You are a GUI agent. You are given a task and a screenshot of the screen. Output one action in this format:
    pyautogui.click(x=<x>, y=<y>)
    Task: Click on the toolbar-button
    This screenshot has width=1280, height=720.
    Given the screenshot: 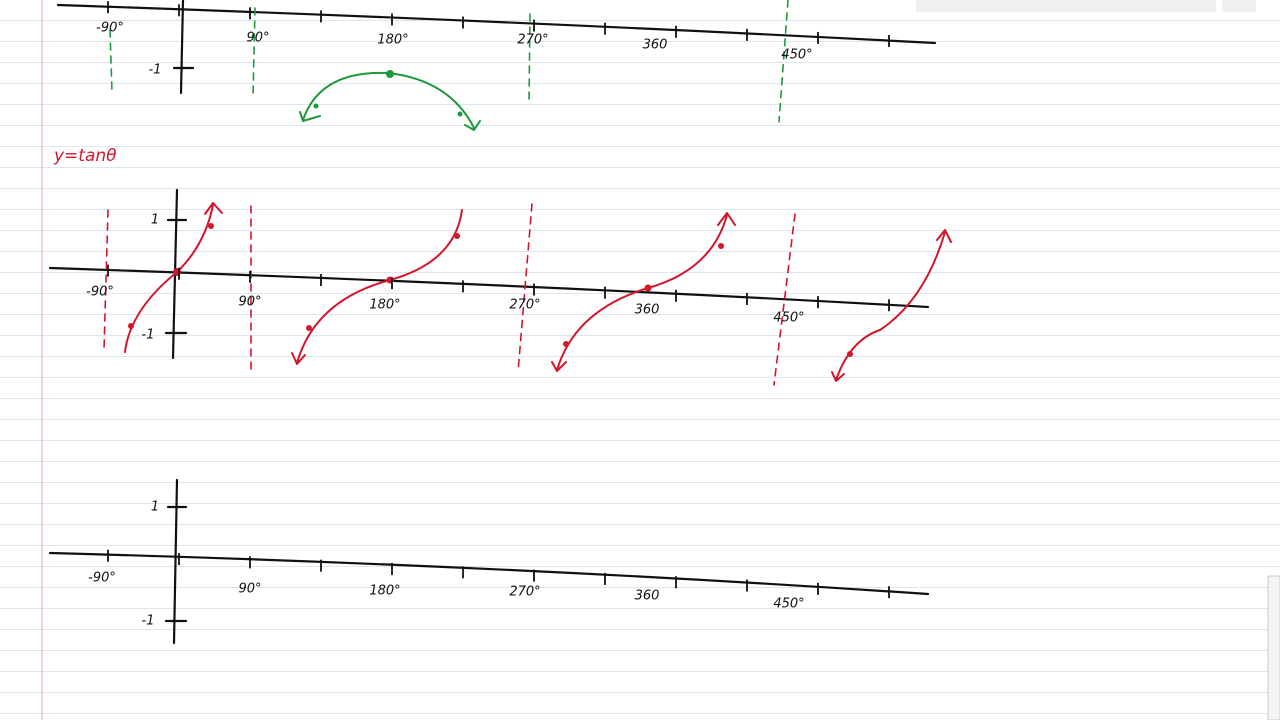 What is the action you would take?
    pyautogui.click(x=1239, y=6)
    